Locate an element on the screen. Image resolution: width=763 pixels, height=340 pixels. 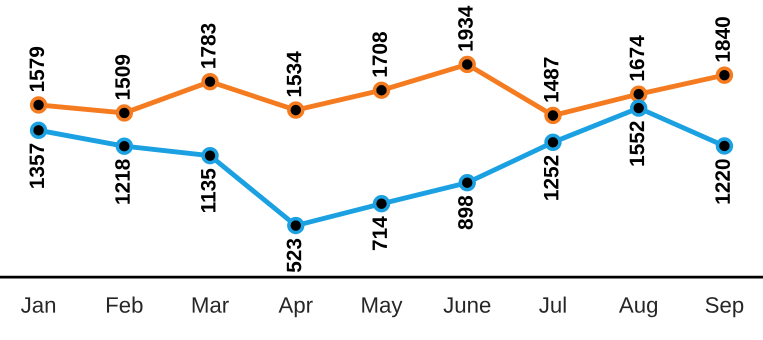
x-tick-label: Jan is located at coordinates (38, 305).